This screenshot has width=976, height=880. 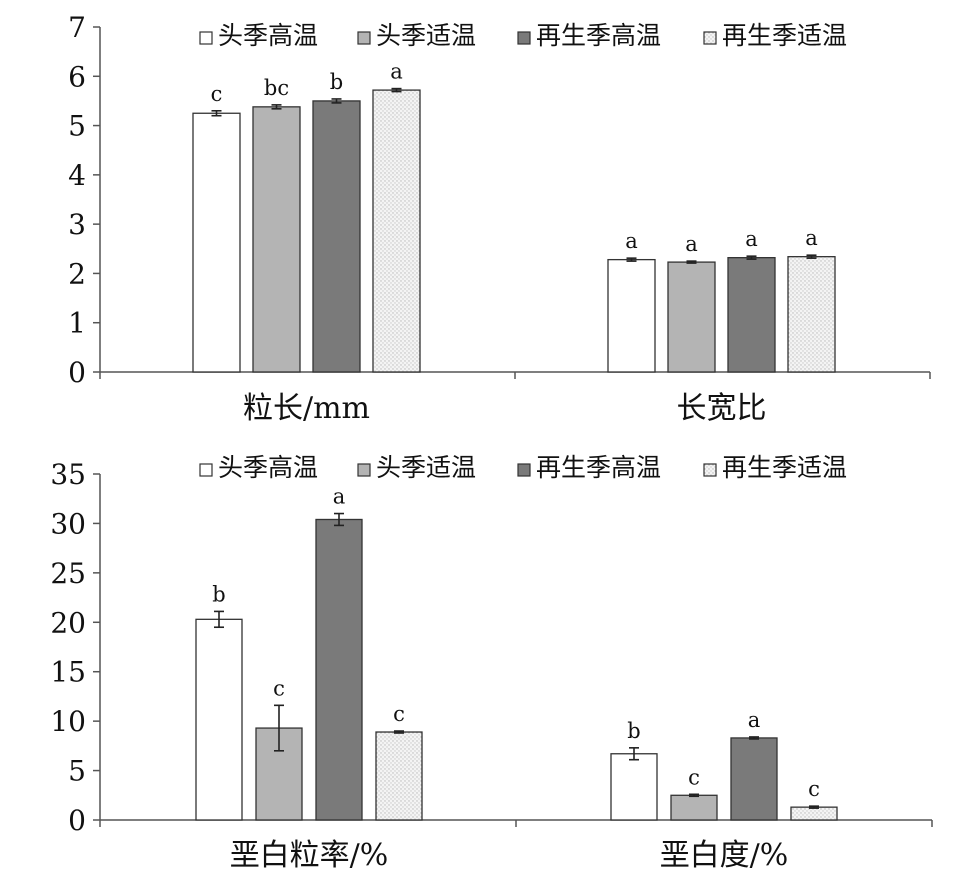 I want to click on y-tick-label: 10, so click(x=68, y=721).